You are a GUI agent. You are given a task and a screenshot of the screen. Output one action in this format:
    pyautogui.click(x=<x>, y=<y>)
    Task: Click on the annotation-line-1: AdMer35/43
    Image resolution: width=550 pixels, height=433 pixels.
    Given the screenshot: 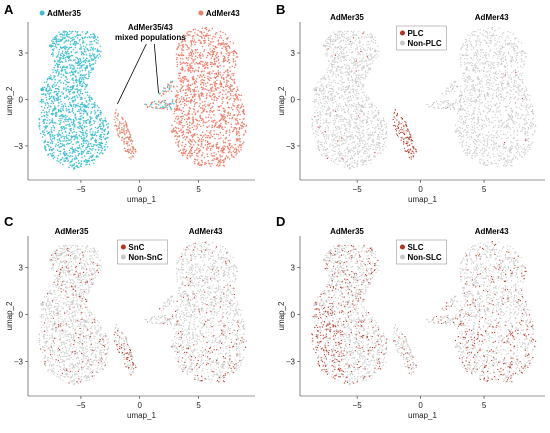 What is the action you would take?
    pyautogui.click(x=150, y=27)
    